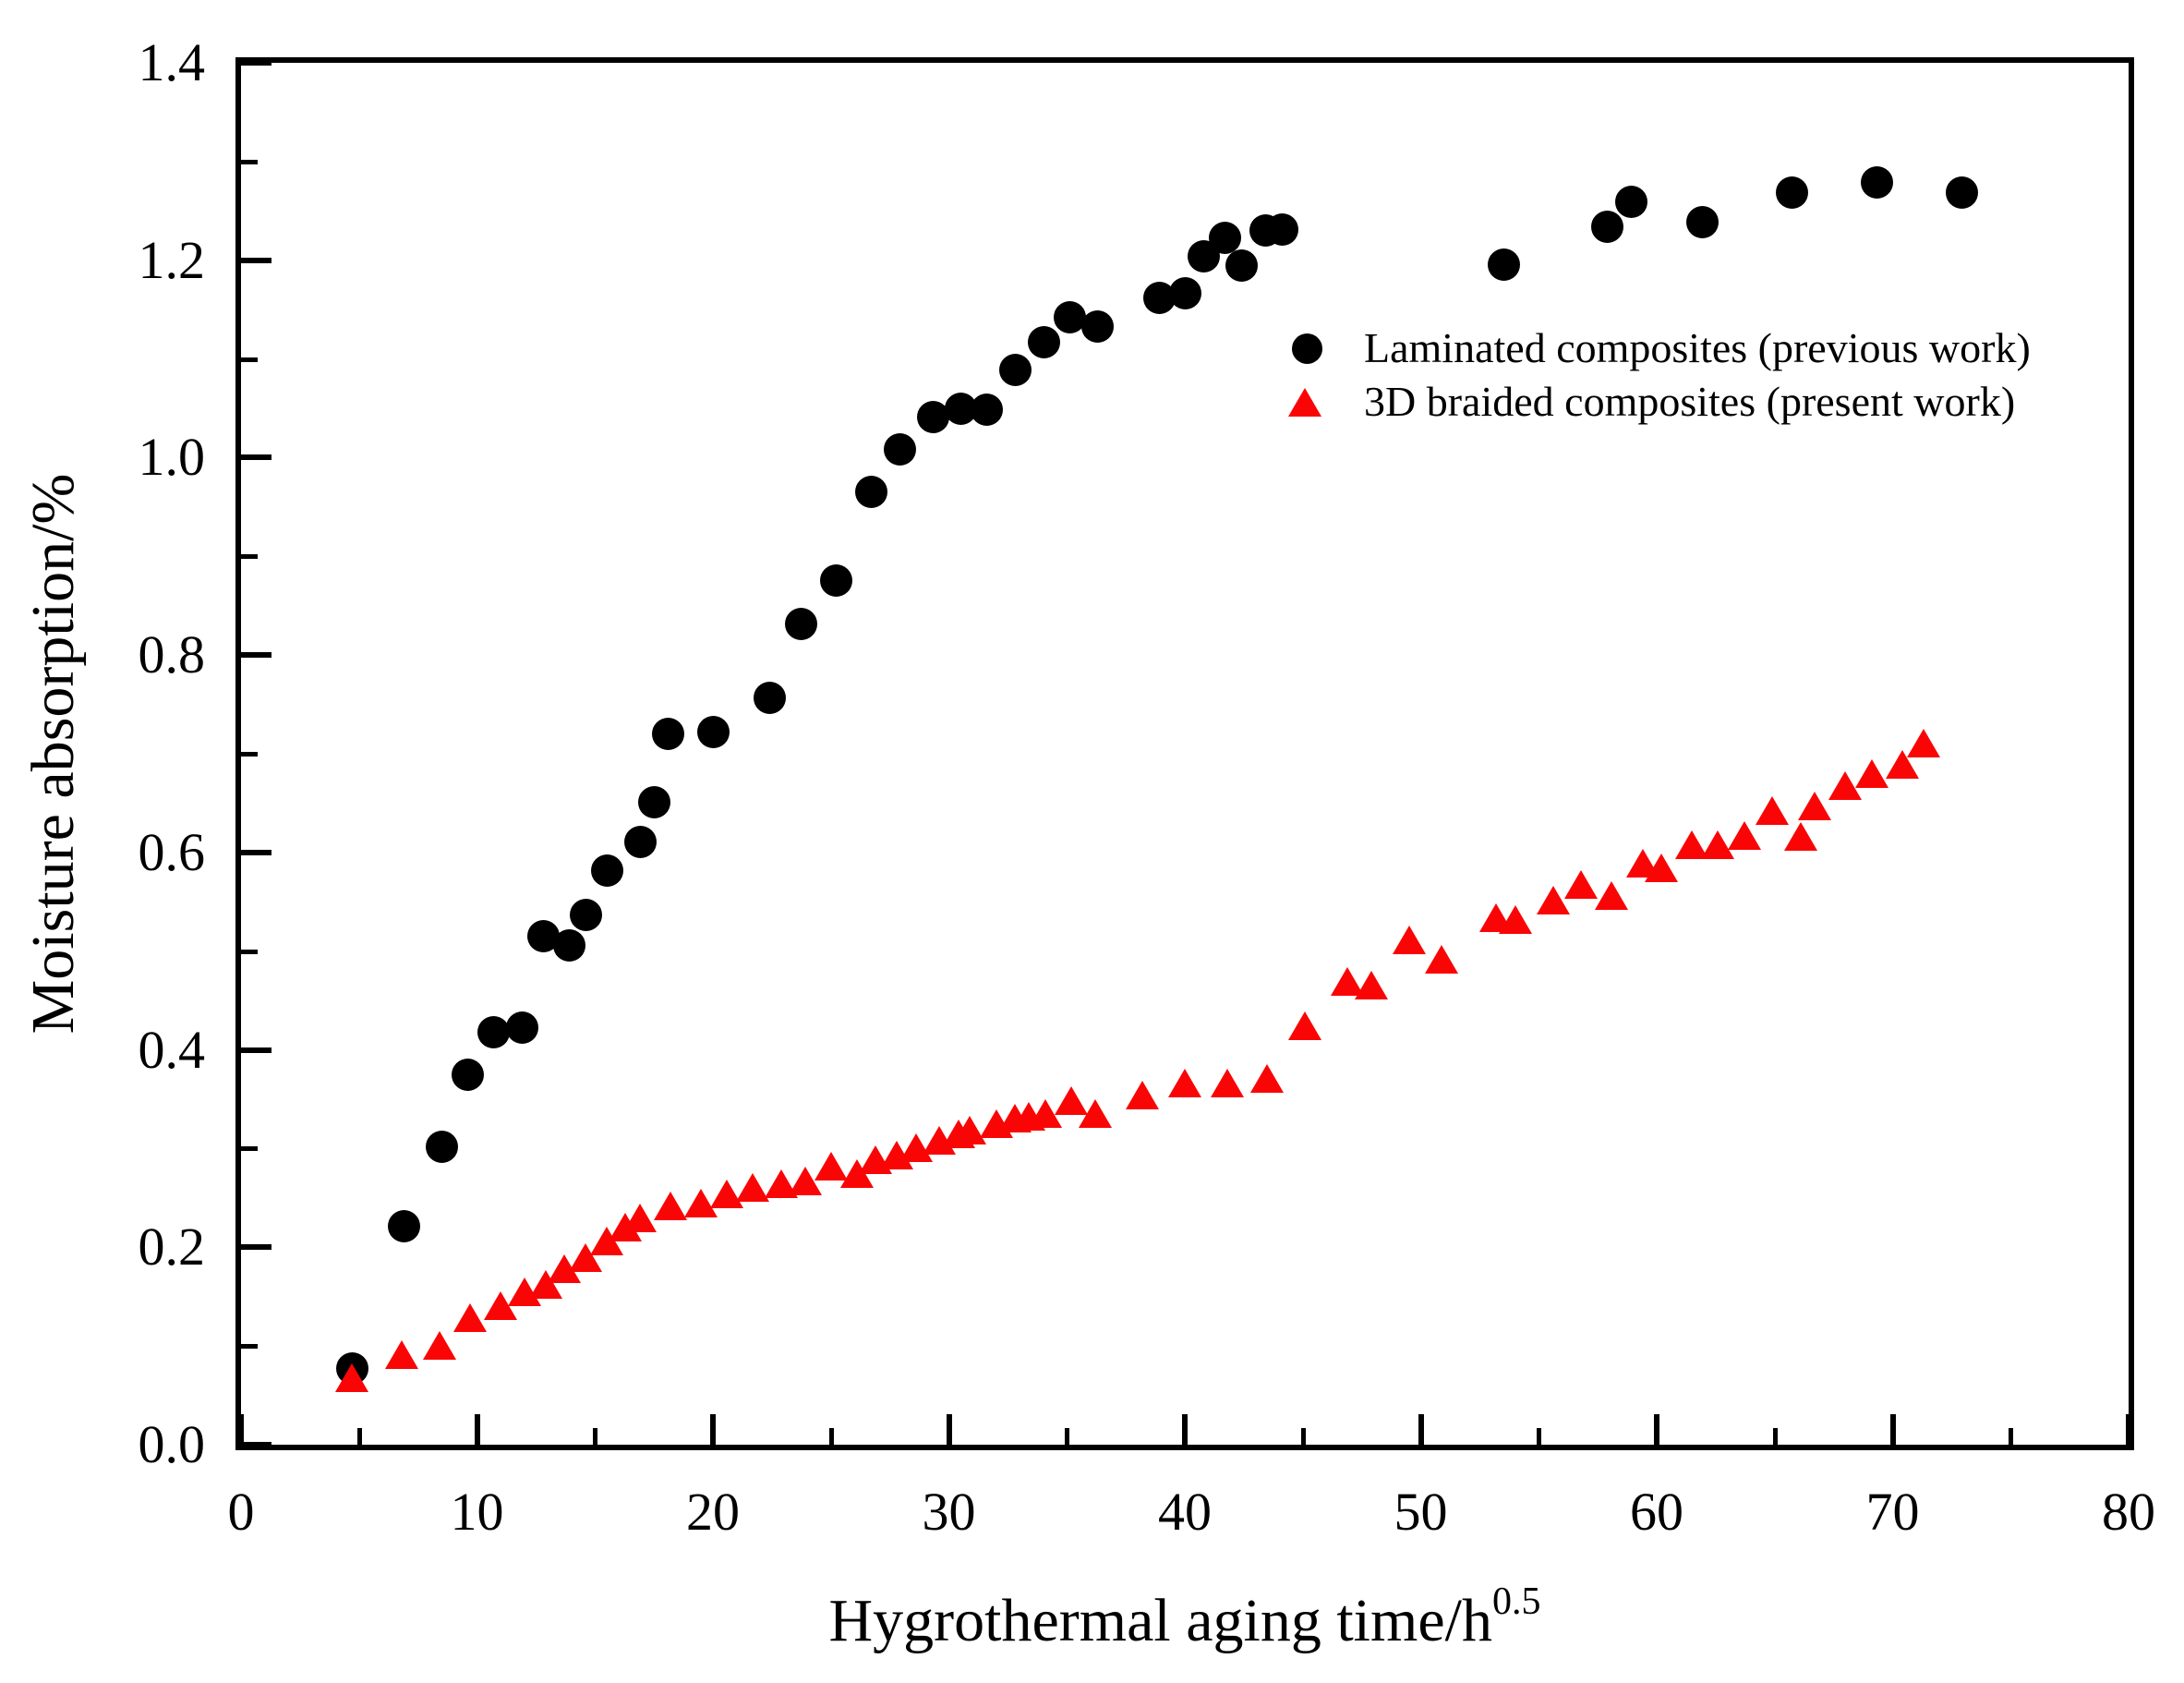 This screenshot has width=2184, height=1683. Describe the element at coordinates (1304, 402) in the screenshot. I see `legend-triangle-marker` at that location.